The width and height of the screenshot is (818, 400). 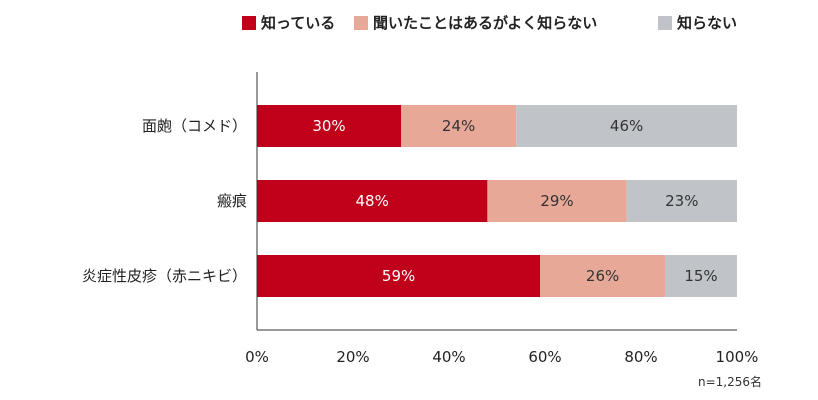 I want to click on legend-item-know: 知っている, so click(x=288, y=22).